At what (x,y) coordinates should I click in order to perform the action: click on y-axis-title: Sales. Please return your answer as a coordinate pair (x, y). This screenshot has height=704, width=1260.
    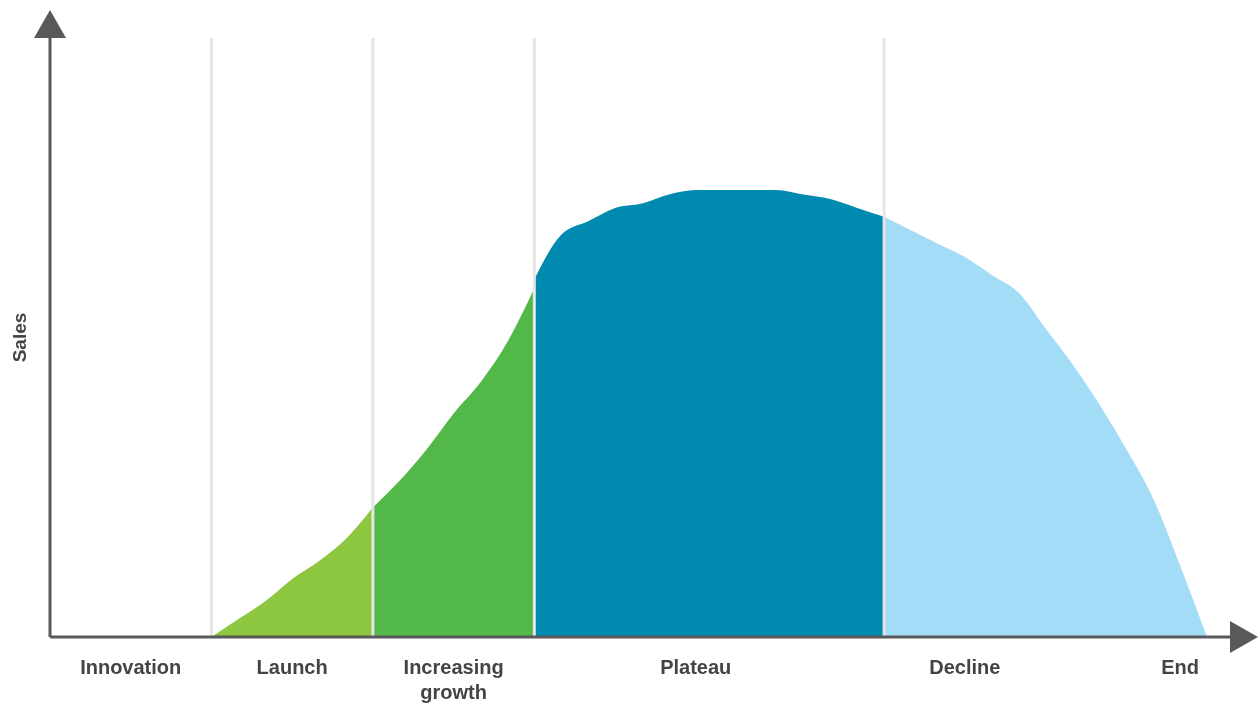
    Looking at the image, I should click on (19, 337).